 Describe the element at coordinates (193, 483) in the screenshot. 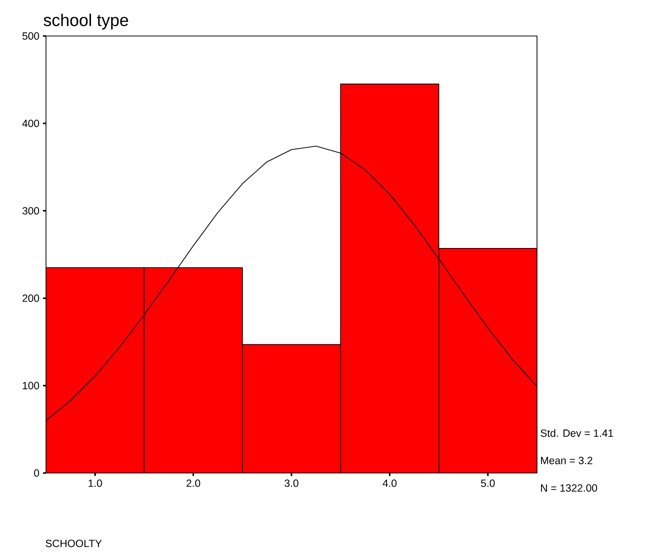

I see `x-tick-label: 2.0` at that location.